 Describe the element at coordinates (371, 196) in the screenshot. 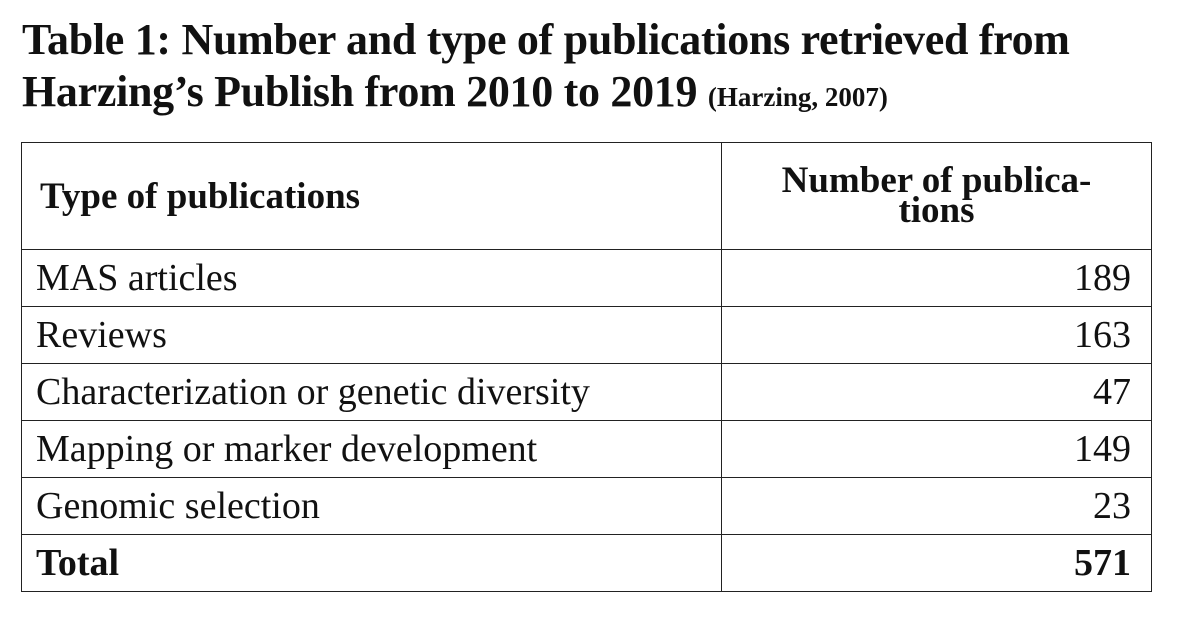

I see `column-header-type: Type of publications` at that location.